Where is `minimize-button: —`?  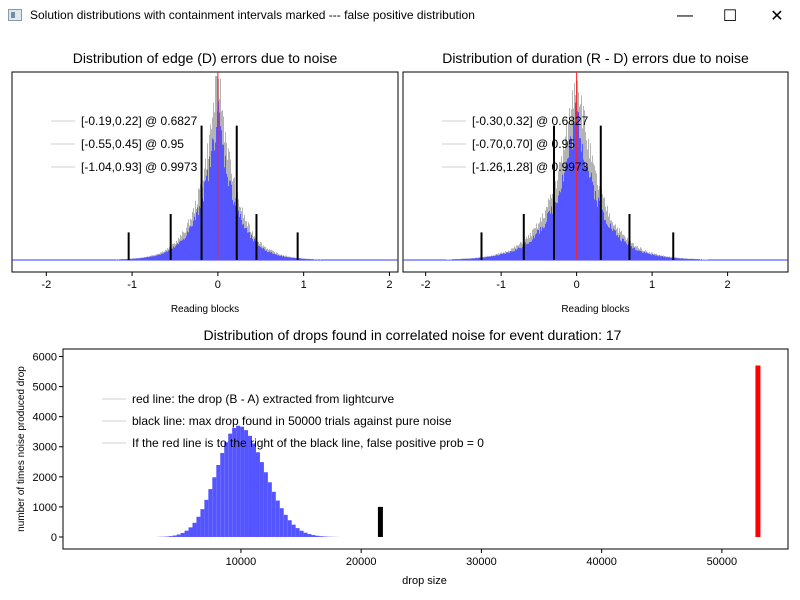 minimize-button: — is located at coordinates (685, 15).